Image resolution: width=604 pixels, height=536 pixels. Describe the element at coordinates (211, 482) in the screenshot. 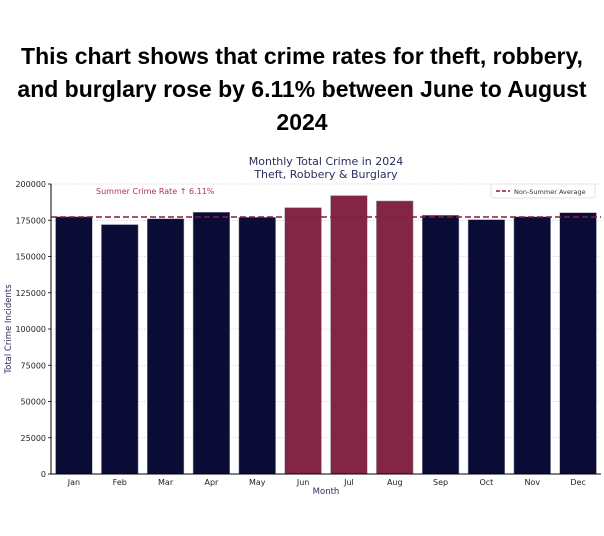

I see `x-tick-label: Apr` at that location.